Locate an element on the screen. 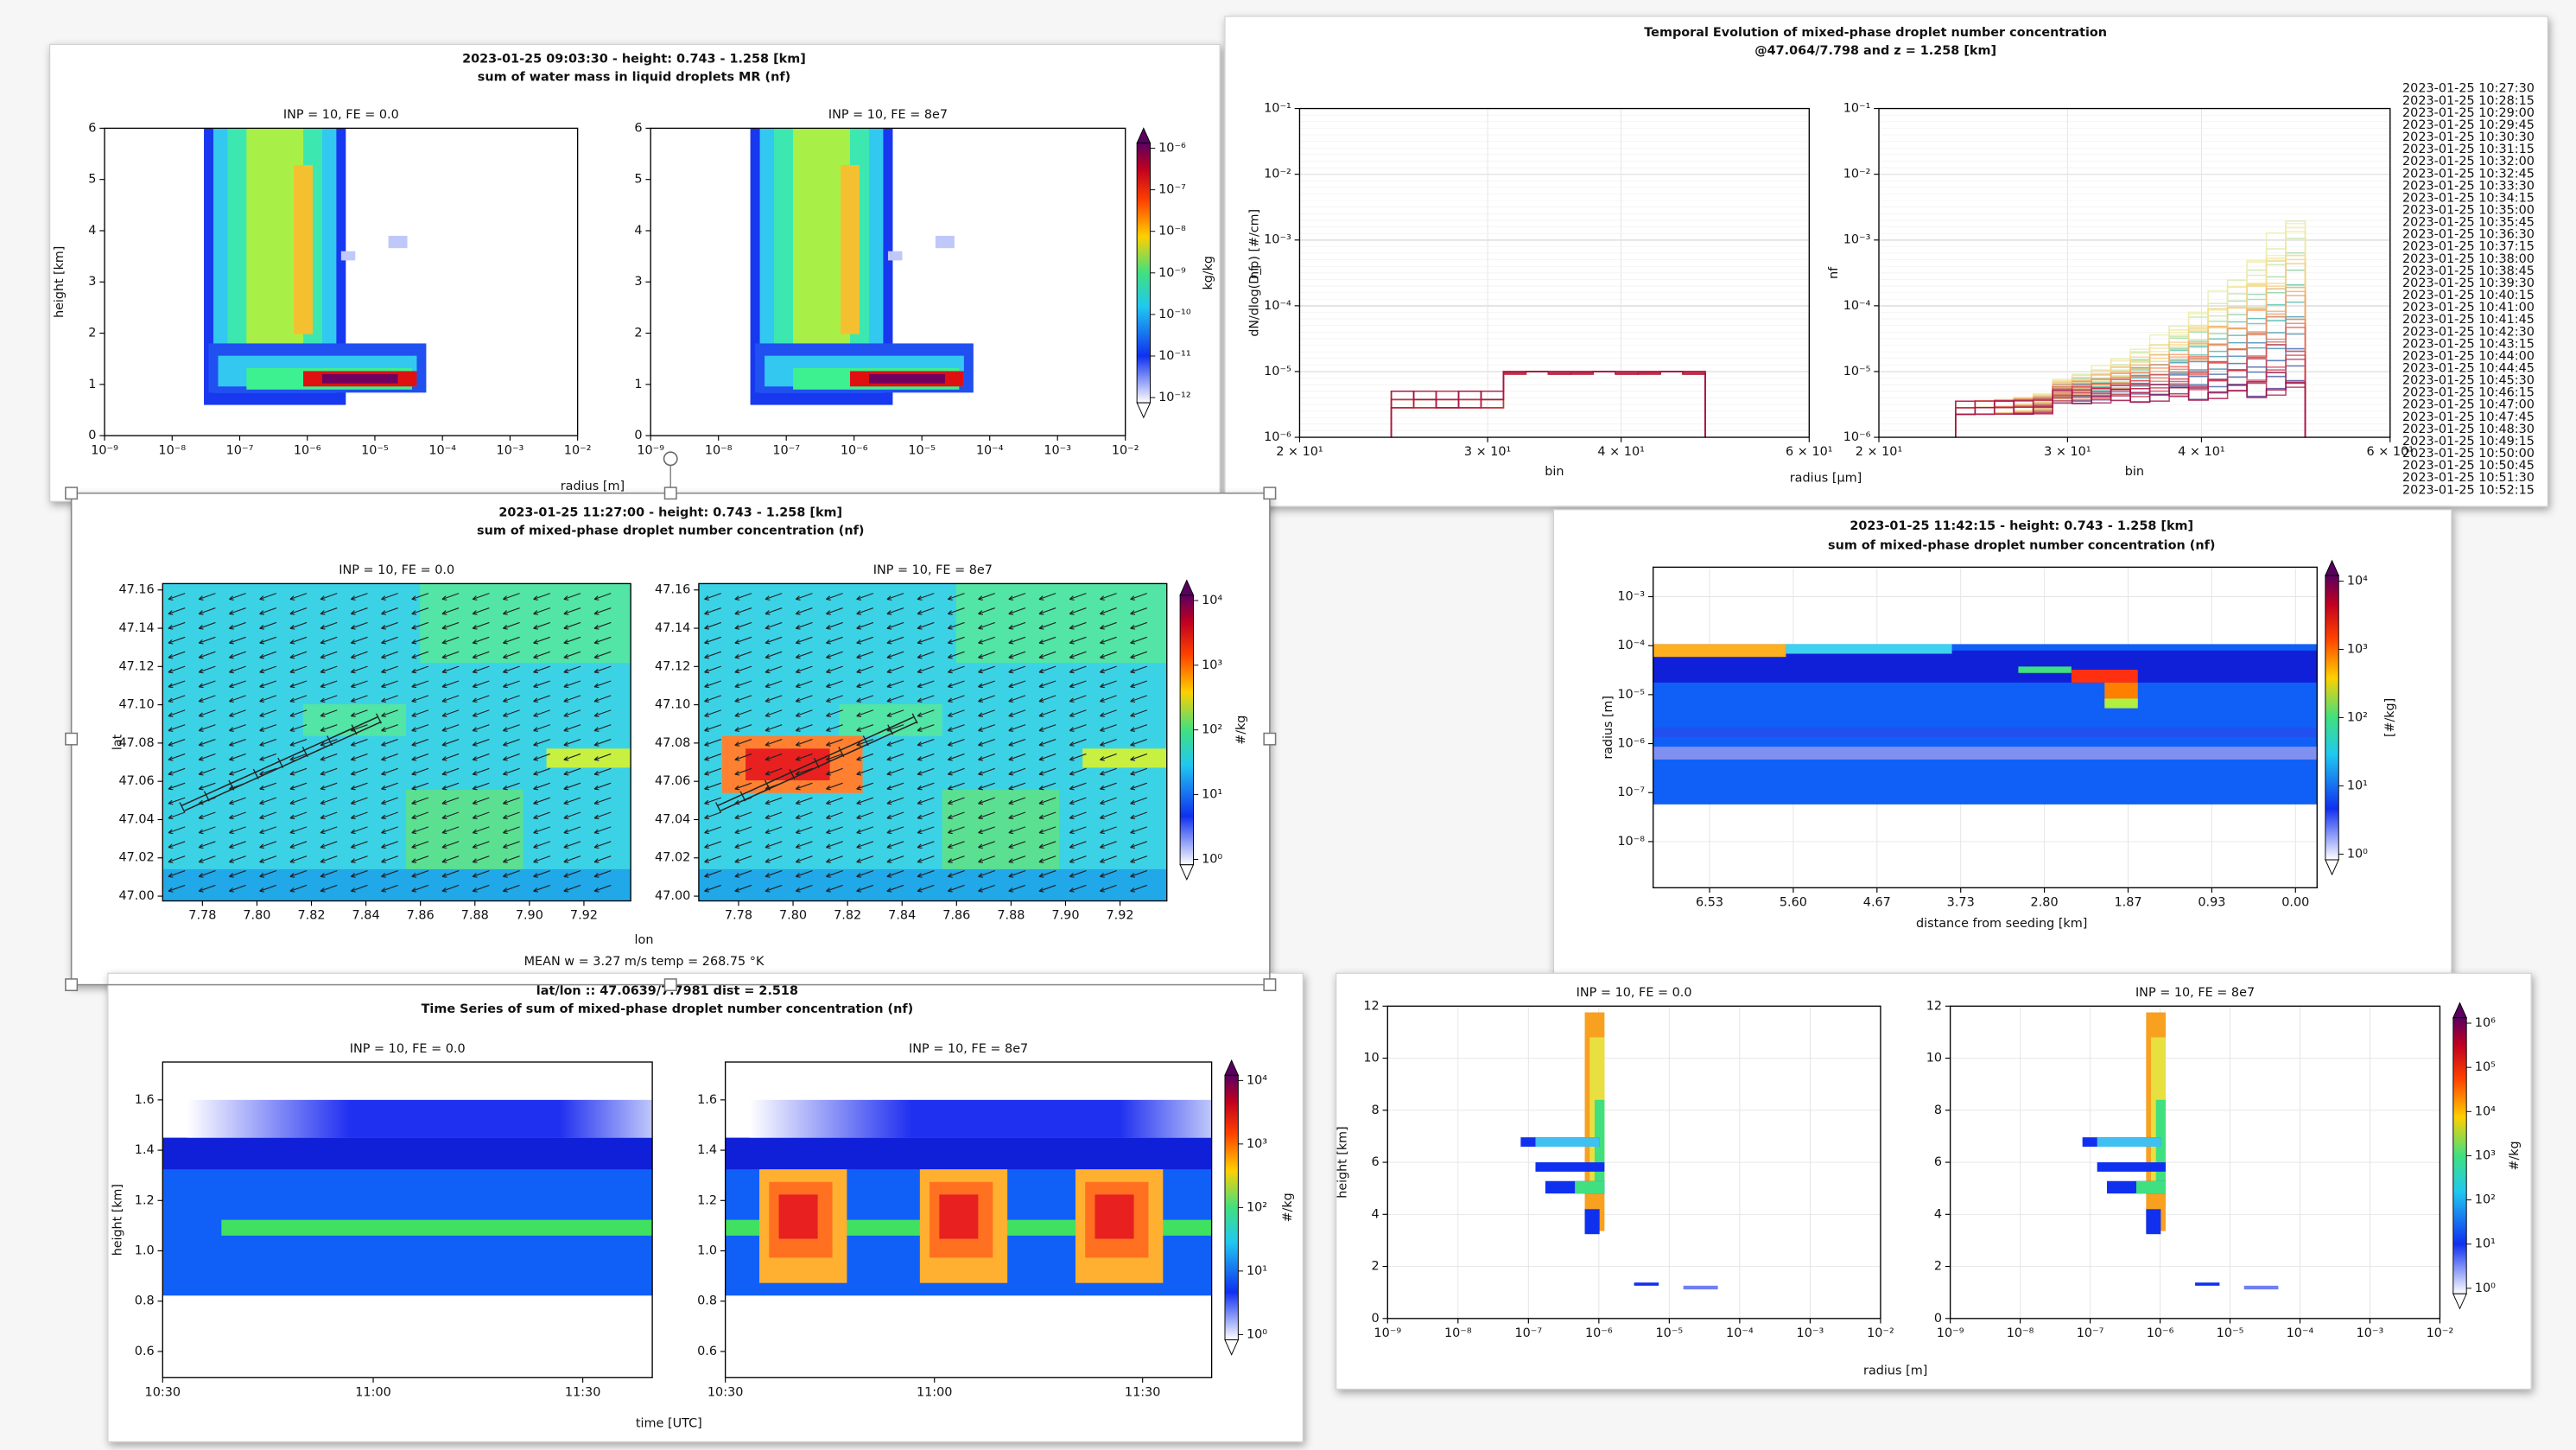  x-tick-label: 5.60 is located at coordinates (1794, 903).